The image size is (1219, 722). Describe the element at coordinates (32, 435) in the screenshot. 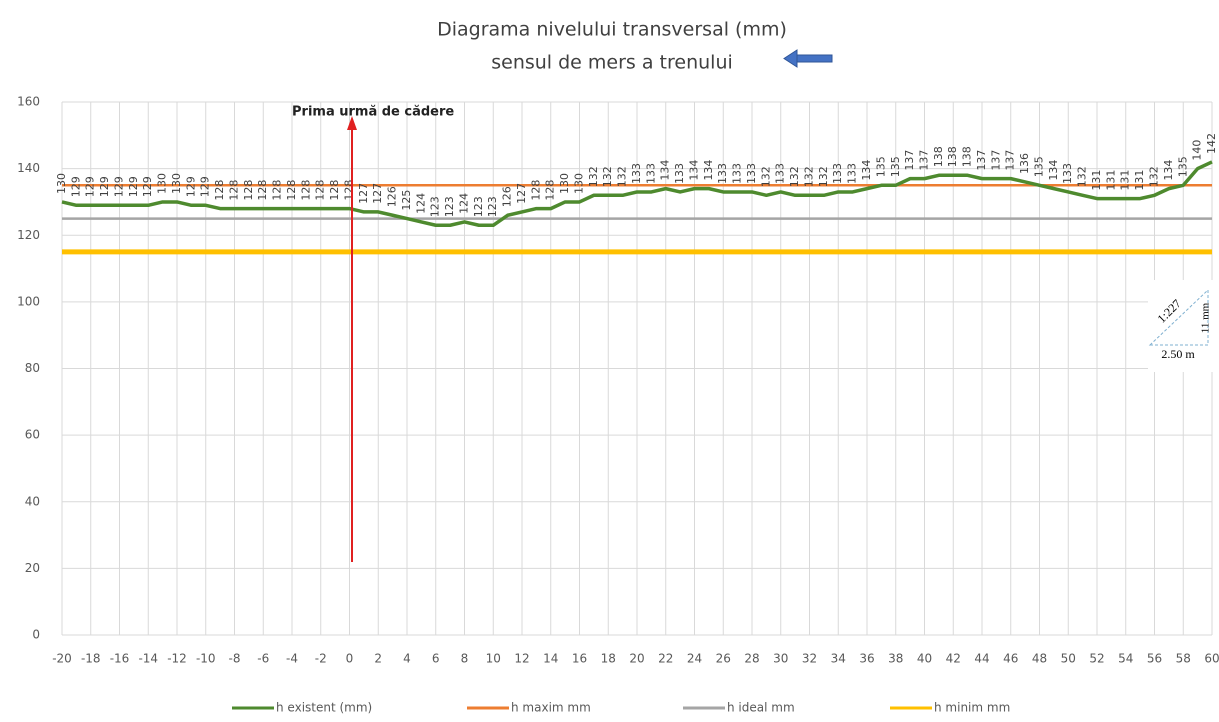

I see `y-tick-label: 60` at that location.